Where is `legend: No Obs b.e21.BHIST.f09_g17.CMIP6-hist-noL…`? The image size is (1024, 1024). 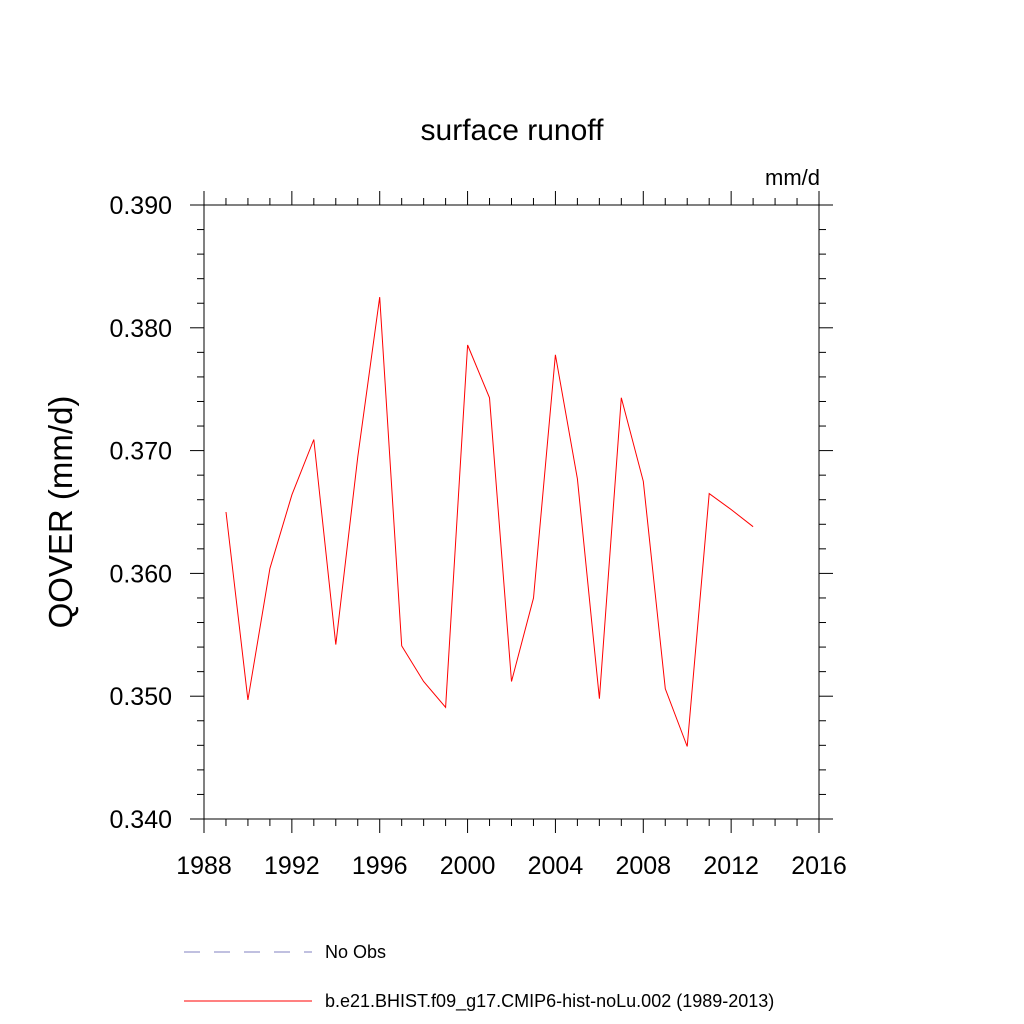 legend: No Obs b.e21.BHIST.f09_g17.CMIP6-hist-noL… is located at coordinates (479, 977).